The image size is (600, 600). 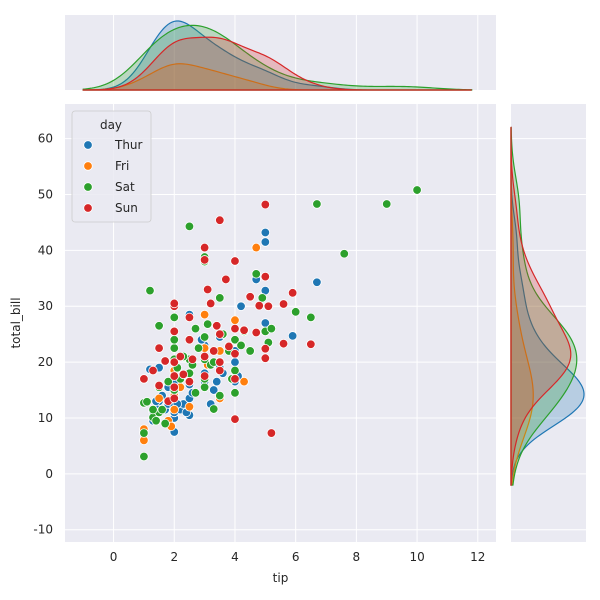 I want to click on legend-marker-sat, so click(x=88, y=187).